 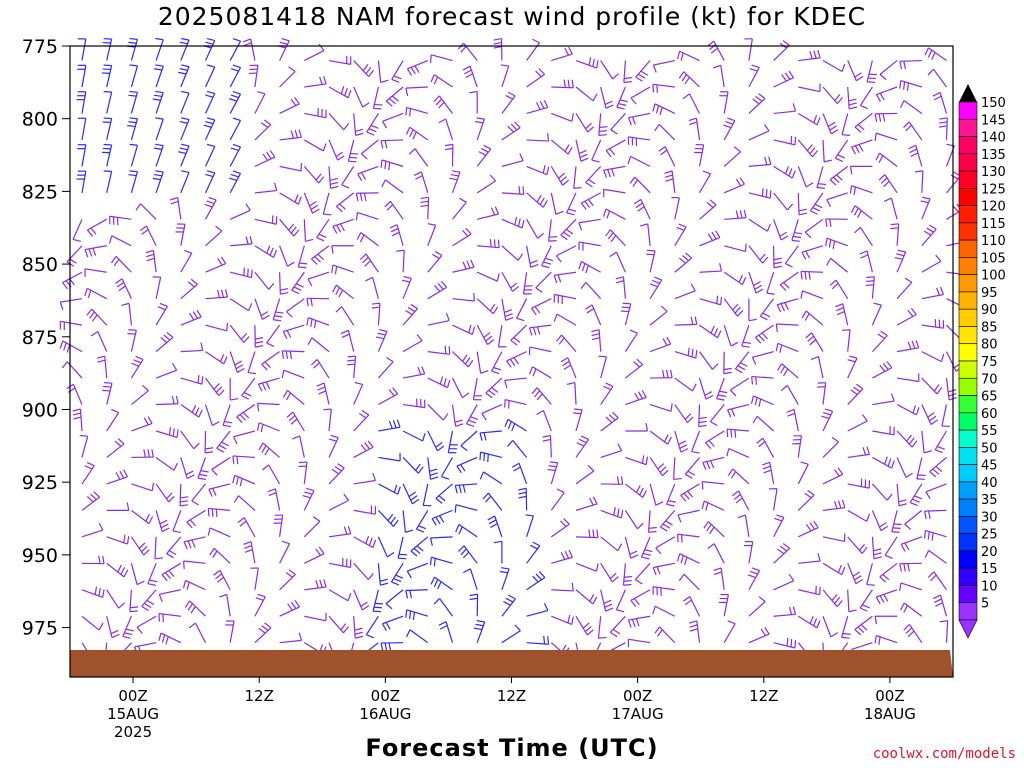 What do you see at coordinates (944, 754) in the screenshot?
I see `site-credit: coolwx.com/models` at bounding box center [944, 754].